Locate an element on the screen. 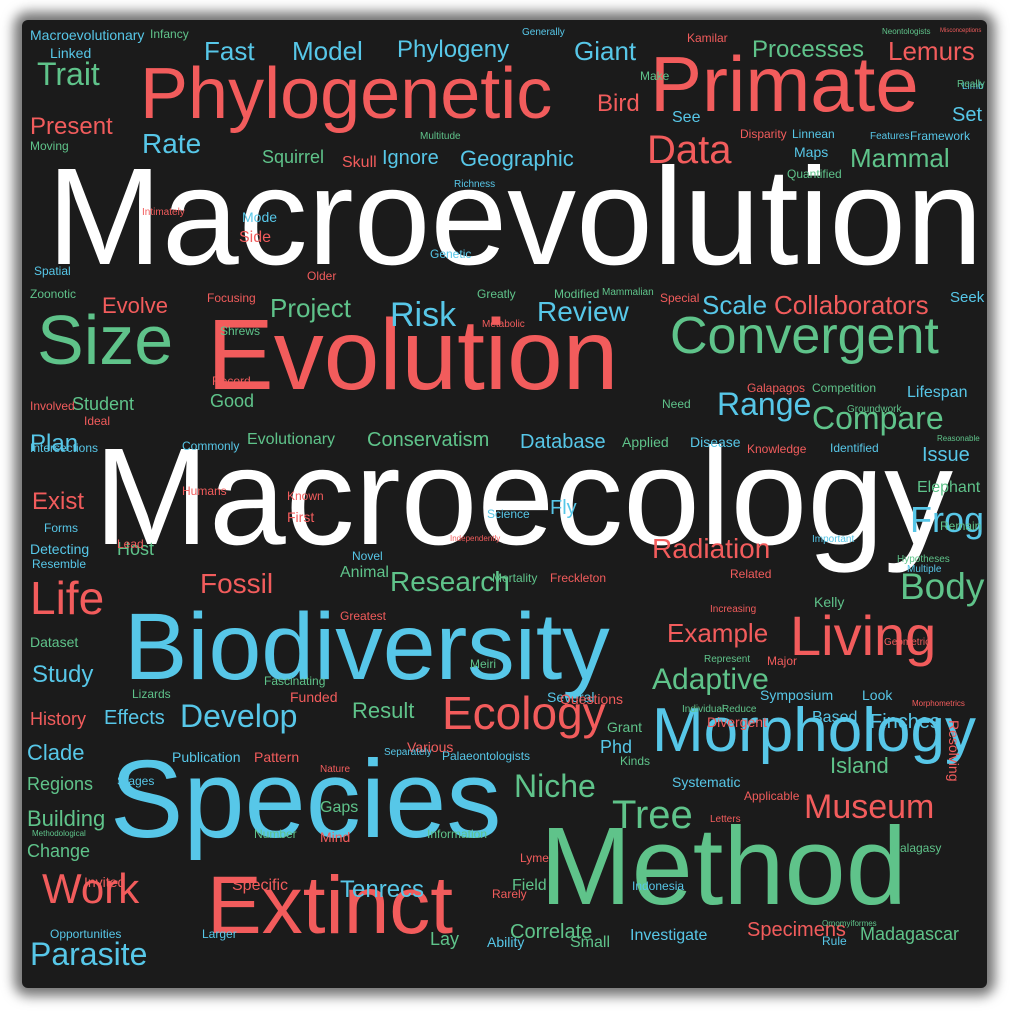  word-bird: Bird is located at coordinates (618, 103).